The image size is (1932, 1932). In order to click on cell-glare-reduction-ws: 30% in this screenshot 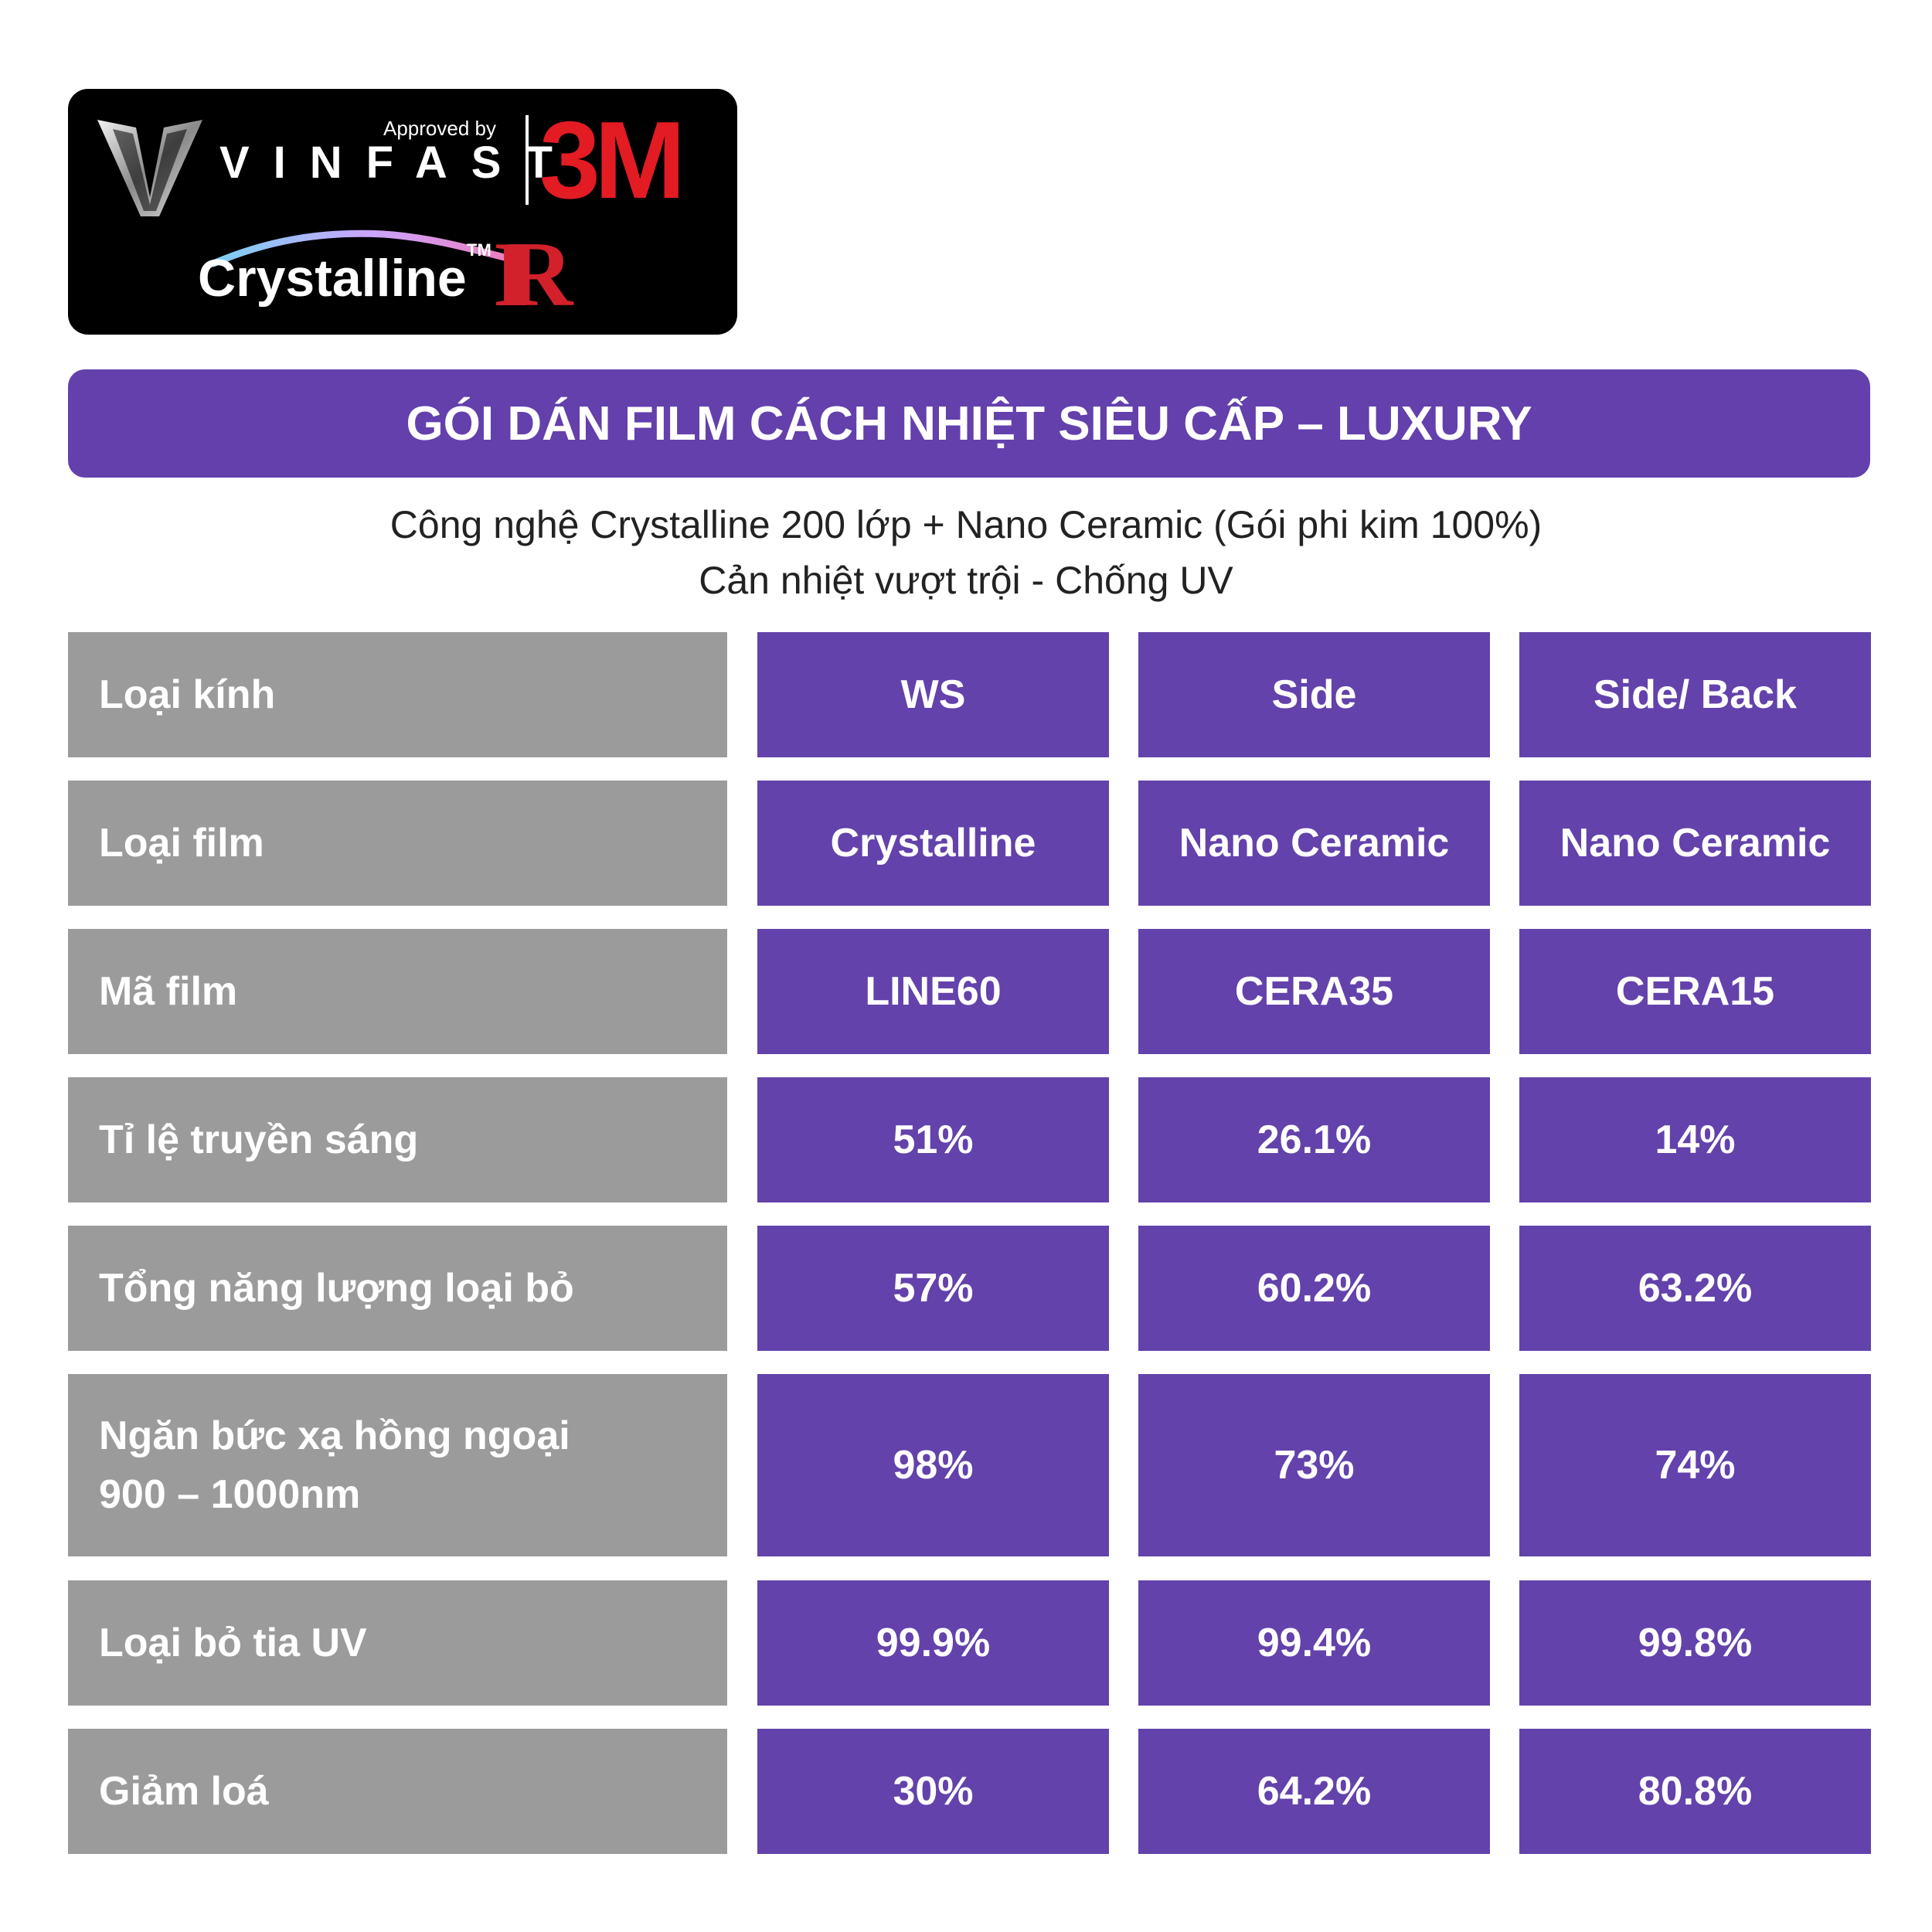, I will do `click(933, 1792)`.